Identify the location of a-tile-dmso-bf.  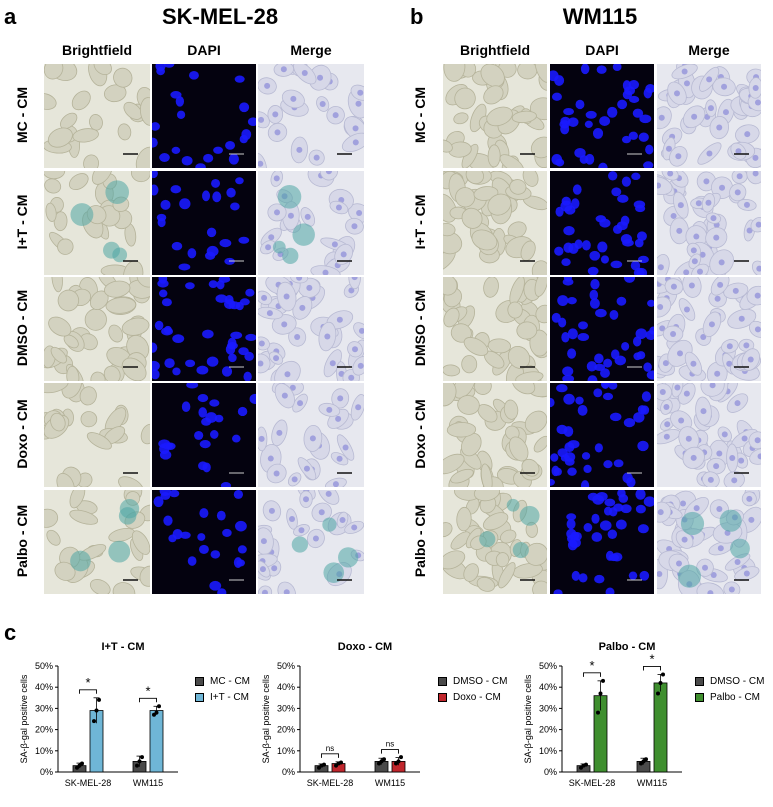
(97, 329).